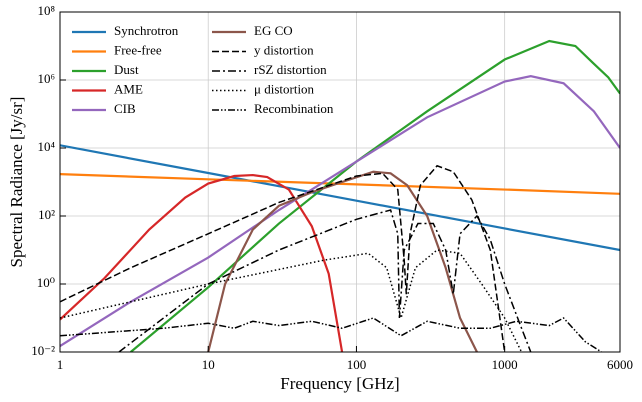  I want to click on x-tick-label: 100, so click(357, 364).